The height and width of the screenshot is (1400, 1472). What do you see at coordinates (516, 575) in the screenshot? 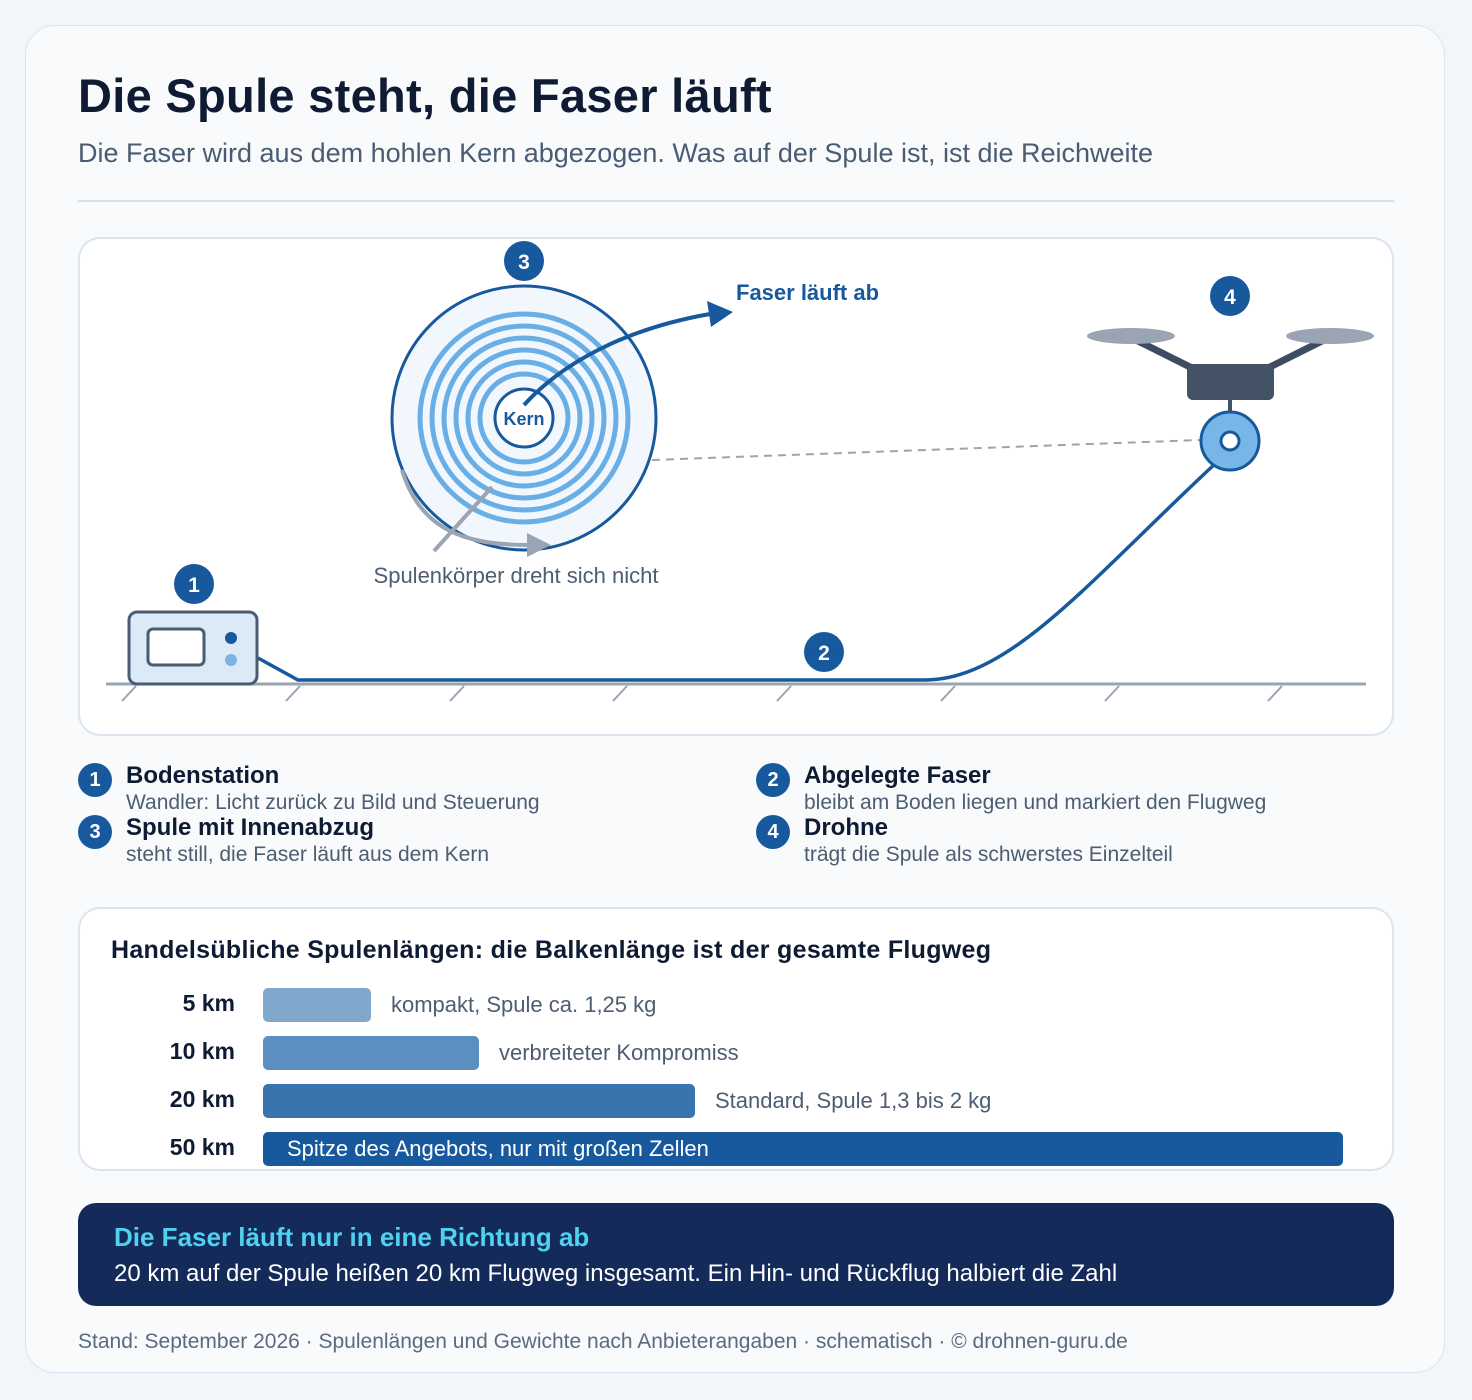
I see `spool-caption: Spulenkörper dreht sich nicht` at bounding box center [516, 575].